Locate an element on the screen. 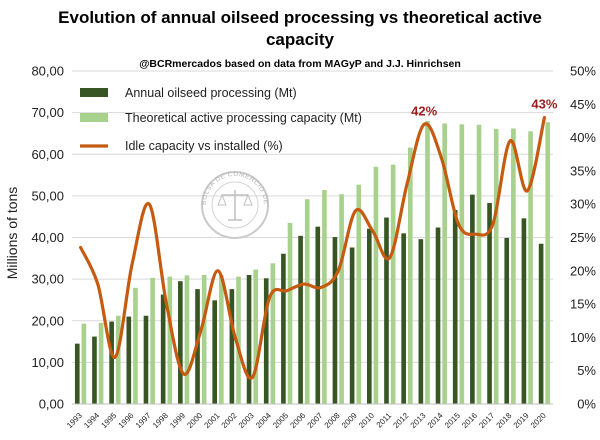 This screenshot has width=600, height=440. annotations: 42% 43% is located at coordinates (484, 108).